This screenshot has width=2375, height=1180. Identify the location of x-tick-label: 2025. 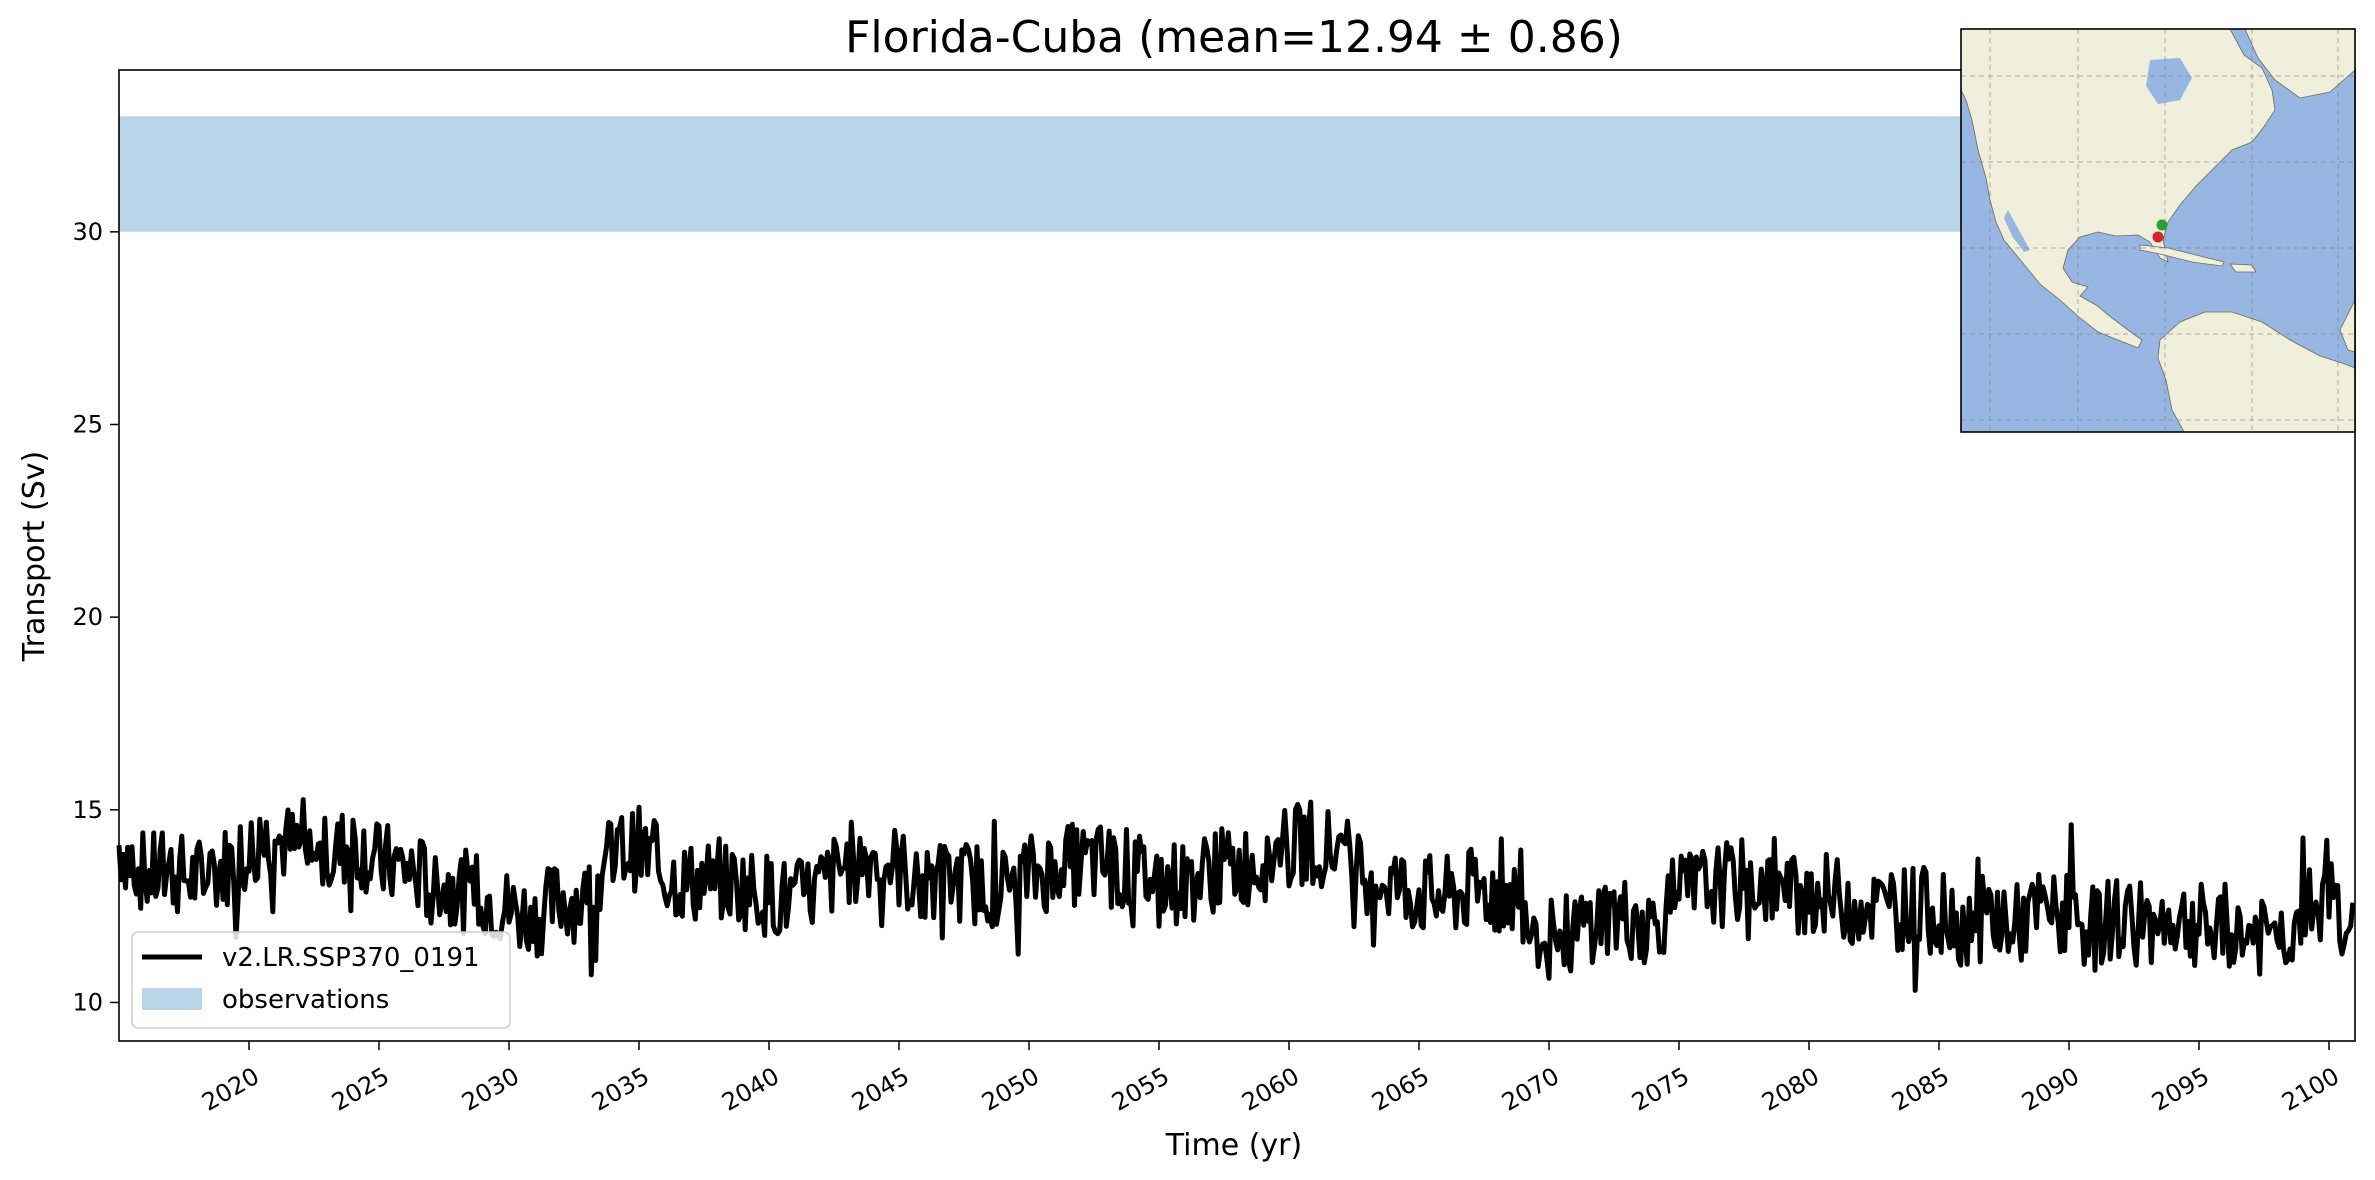
(360, 1089).